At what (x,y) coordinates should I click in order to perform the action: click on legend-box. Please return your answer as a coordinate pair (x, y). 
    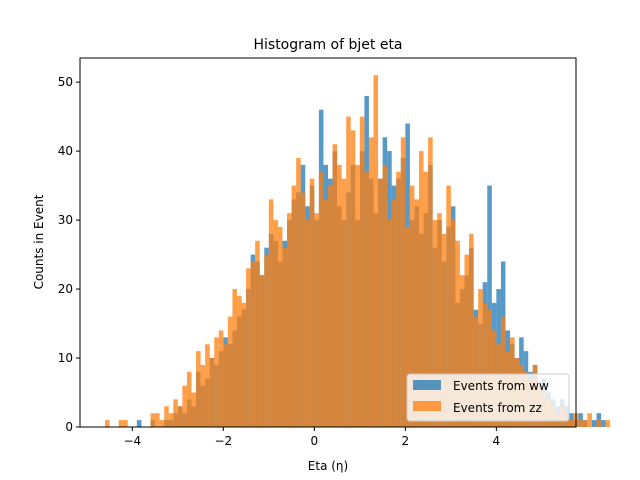
    Looking at the image, I should click on (488, 397).